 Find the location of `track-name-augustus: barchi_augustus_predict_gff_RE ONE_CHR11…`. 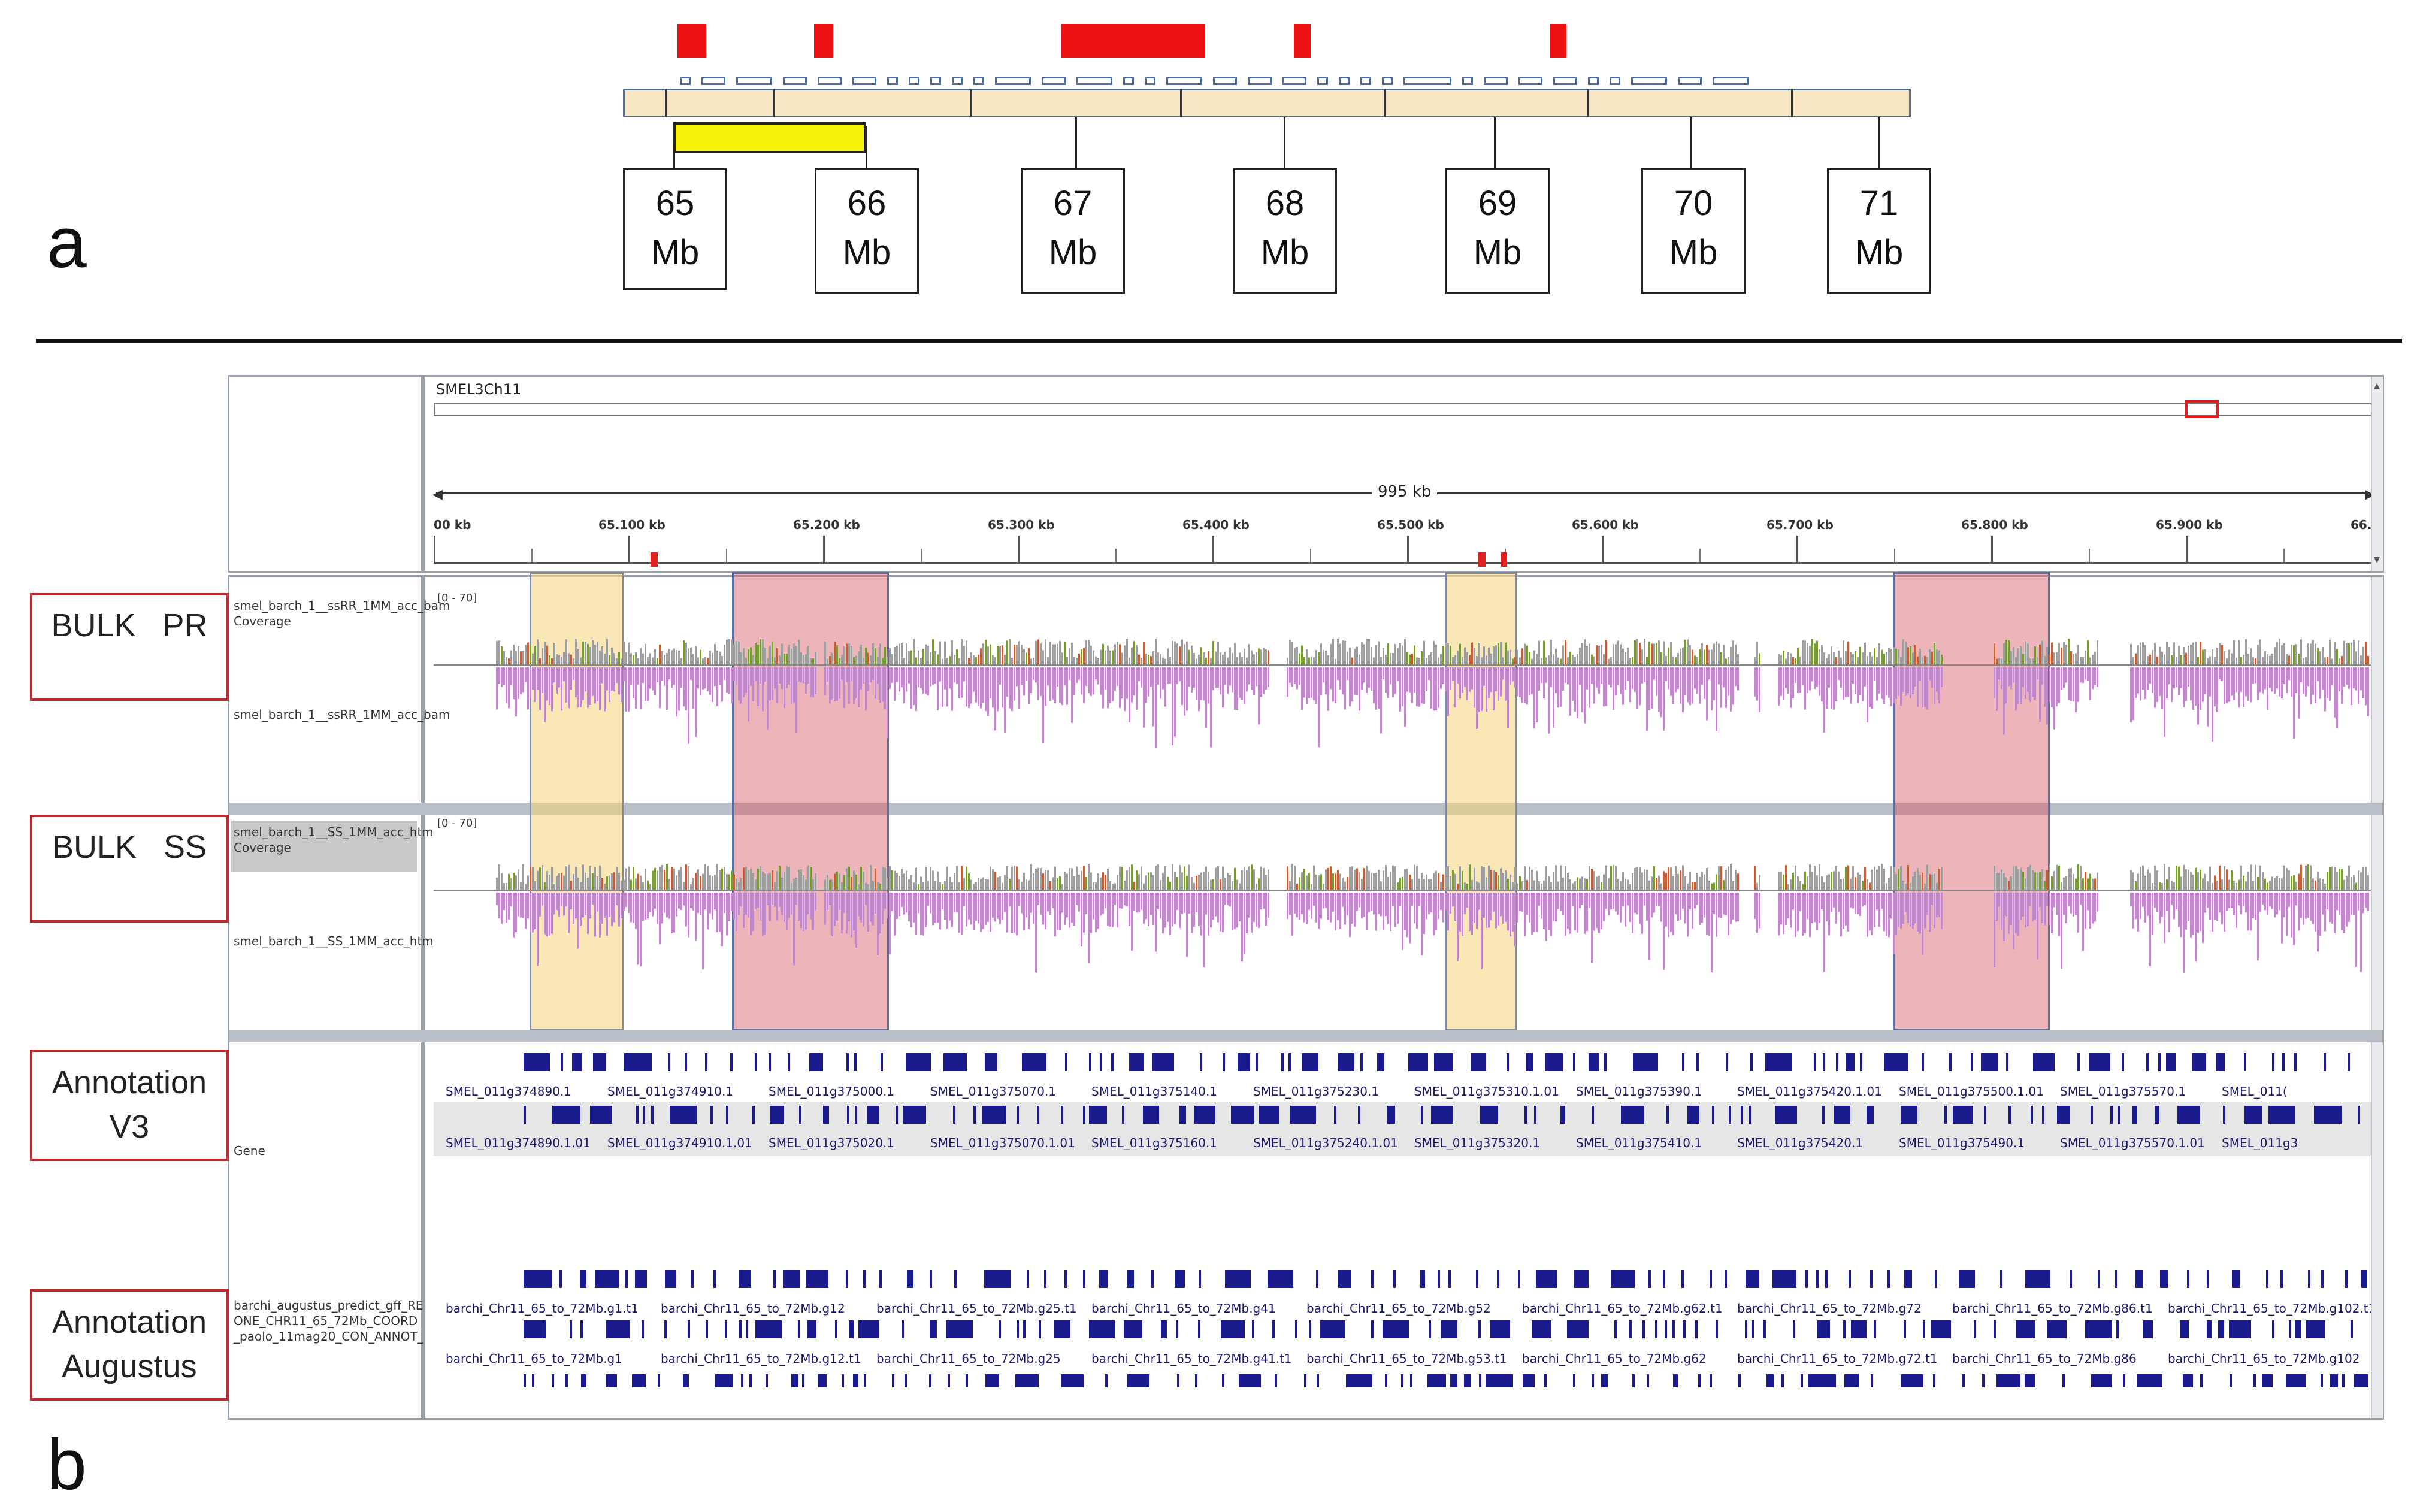

track-name-augustus: barchi_augustus_predict_gff_RE ONE_CHR11… is located at coordinates (329, 1321).